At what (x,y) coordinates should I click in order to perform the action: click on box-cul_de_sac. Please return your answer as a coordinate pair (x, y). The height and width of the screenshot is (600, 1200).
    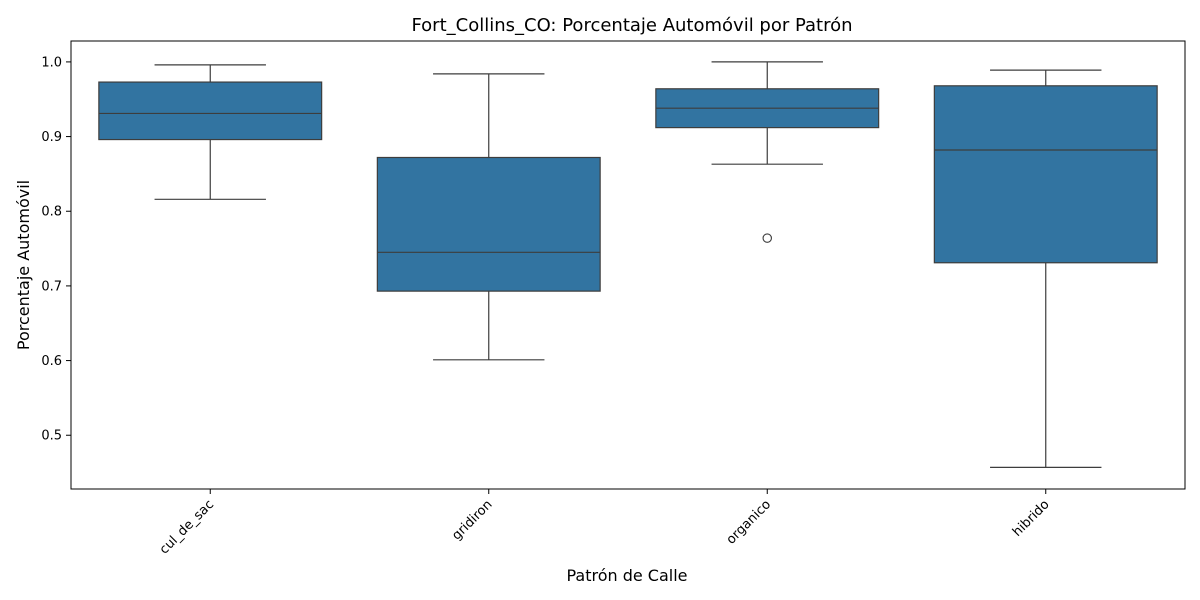
    Looking at the image, I should click on (210, 111).